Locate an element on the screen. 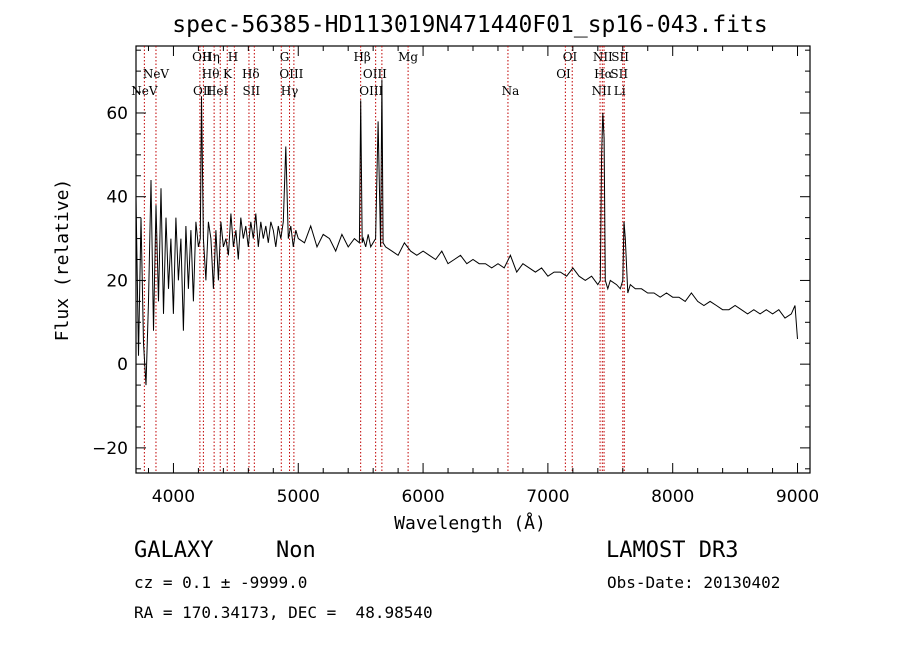  y-tick-label: 0 is located at coordinates (122, 365).